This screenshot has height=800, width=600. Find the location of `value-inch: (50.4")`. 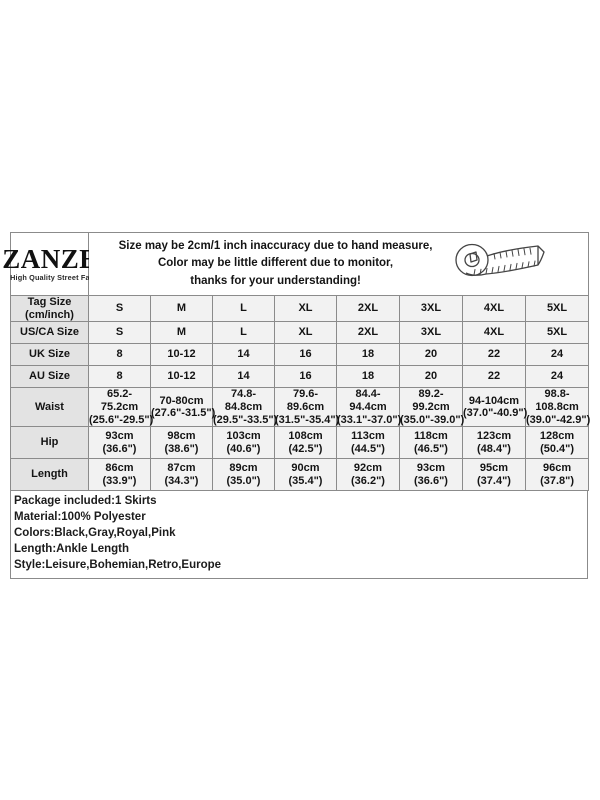

value-inch: (50.4") is located at coordinates (557, 448).